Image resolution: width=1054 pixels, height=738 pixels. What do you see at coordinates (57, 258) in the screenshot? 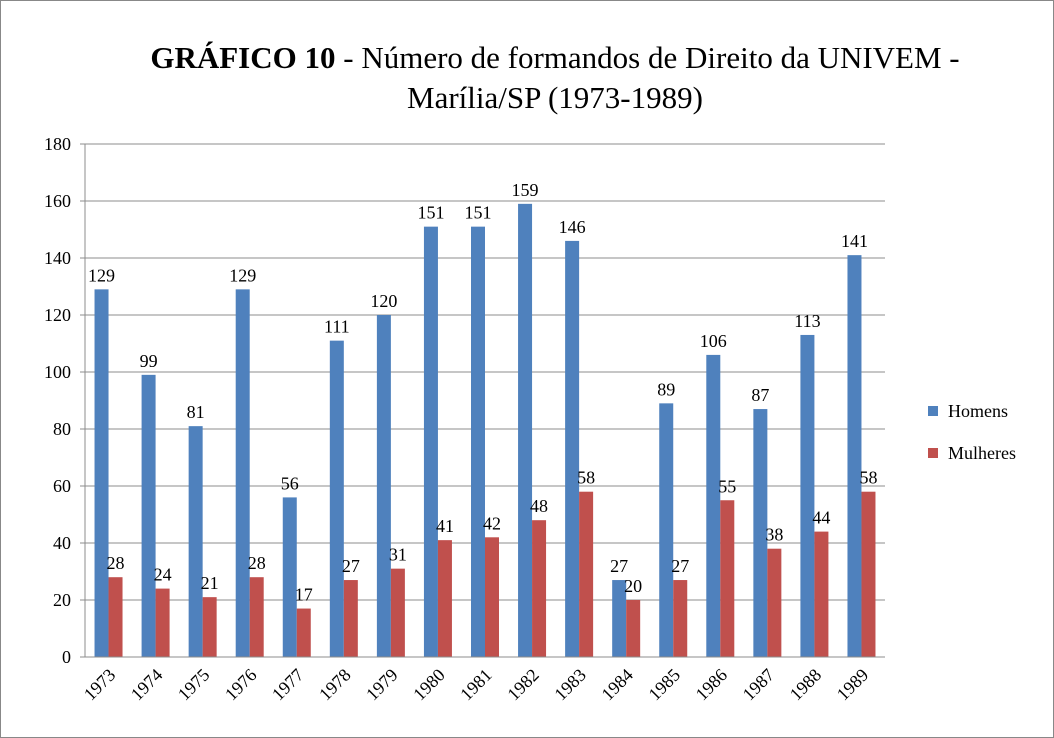
I see `y-tick-label: 140` at bounding box center [57, 258].